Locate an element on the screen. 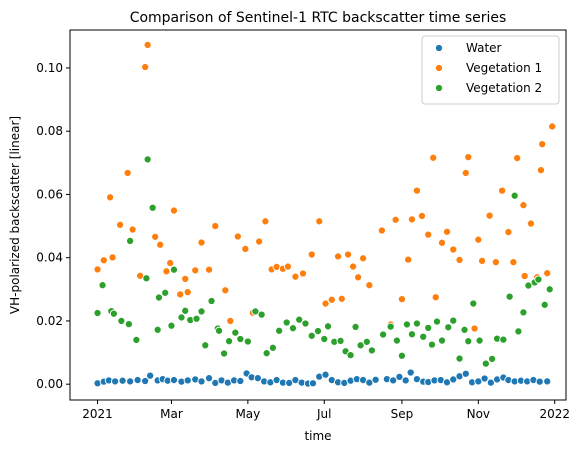 This screenshot has height=453, width=579. x-tick-label: May is located at coordinates (247, 414).